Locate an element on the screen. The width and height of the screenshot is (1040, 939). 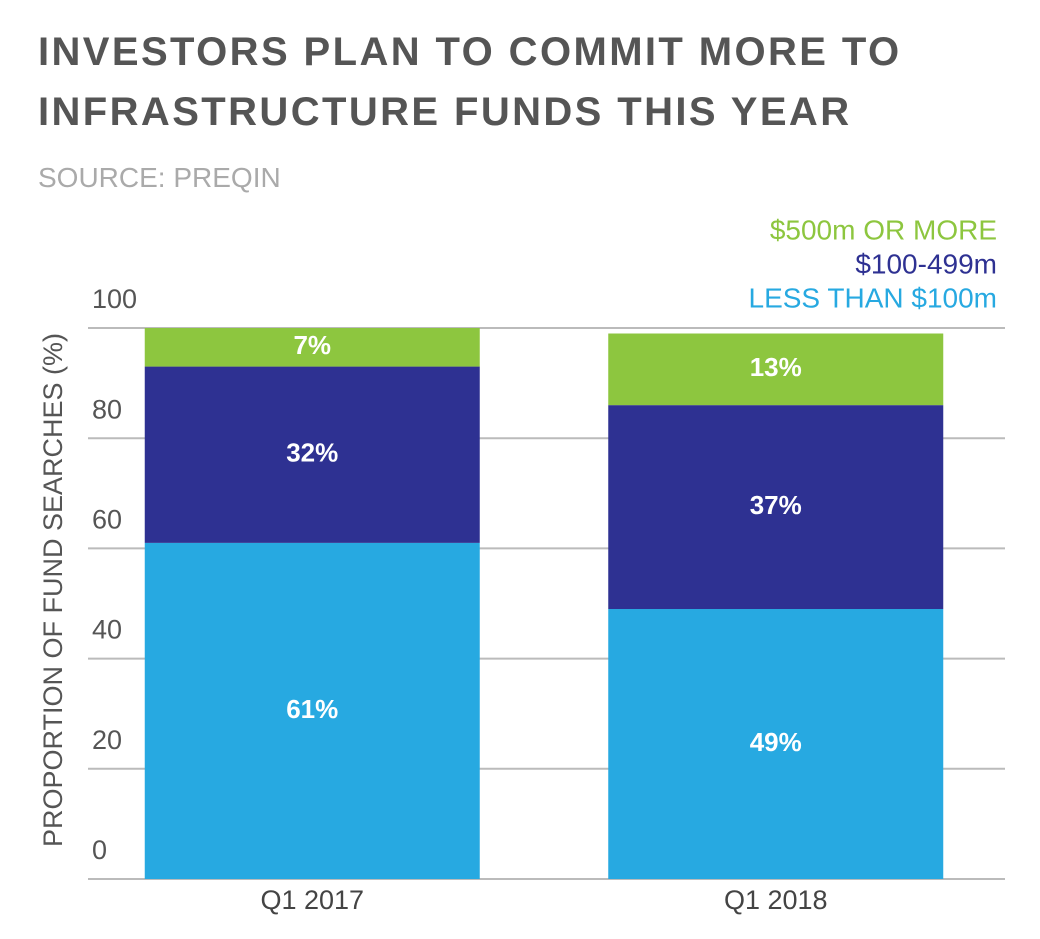
data-label: 32% is located at coordinates (312, 453).